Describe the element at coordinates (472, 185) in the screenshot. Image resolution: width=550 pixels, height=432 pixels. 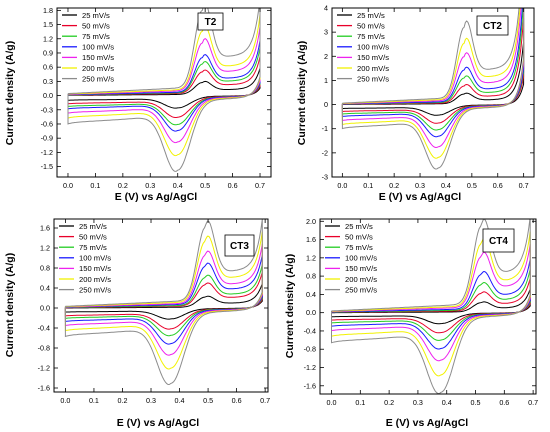
I see `x-tick-label: 0.5` at that location.